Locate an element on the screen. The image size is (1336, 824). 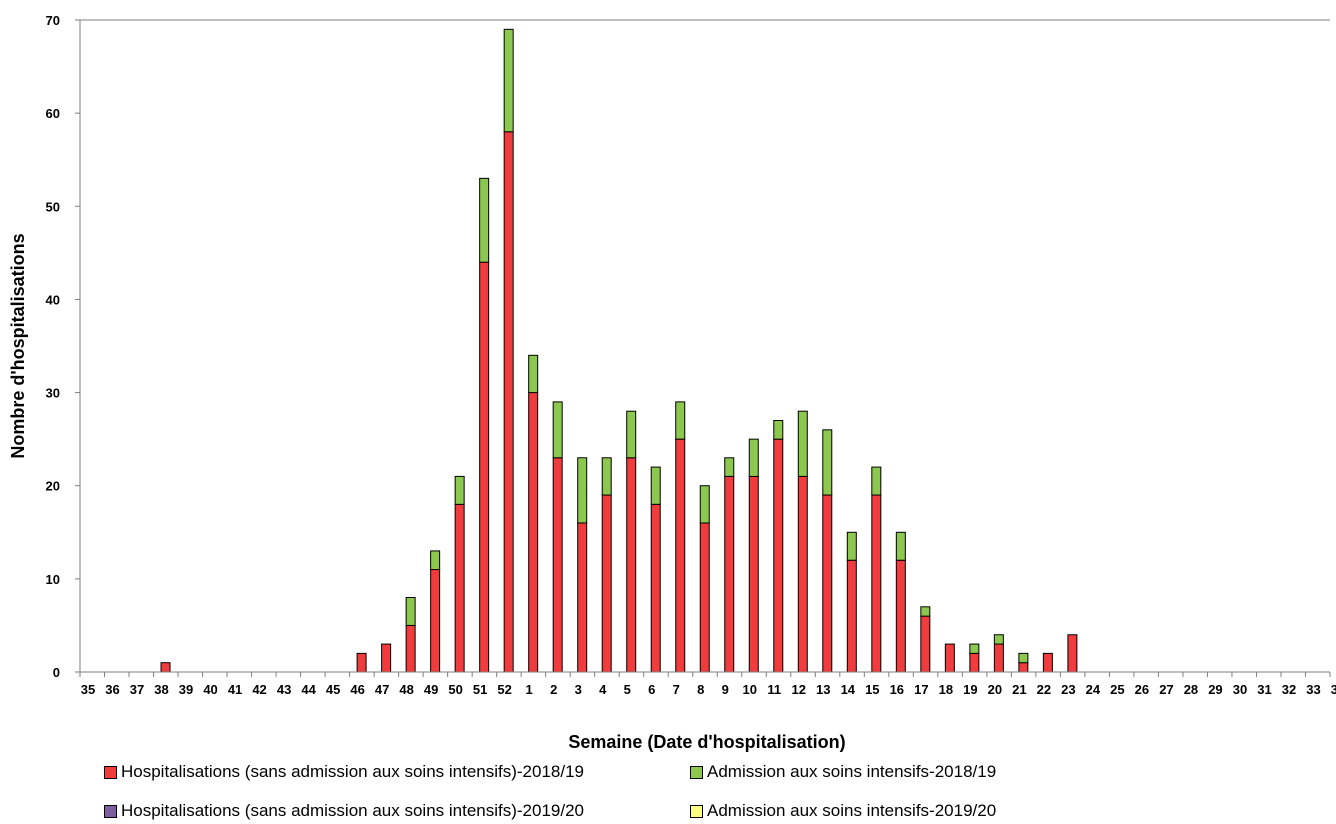
x-tick-label: 19 is located at coordinates (970, 689).